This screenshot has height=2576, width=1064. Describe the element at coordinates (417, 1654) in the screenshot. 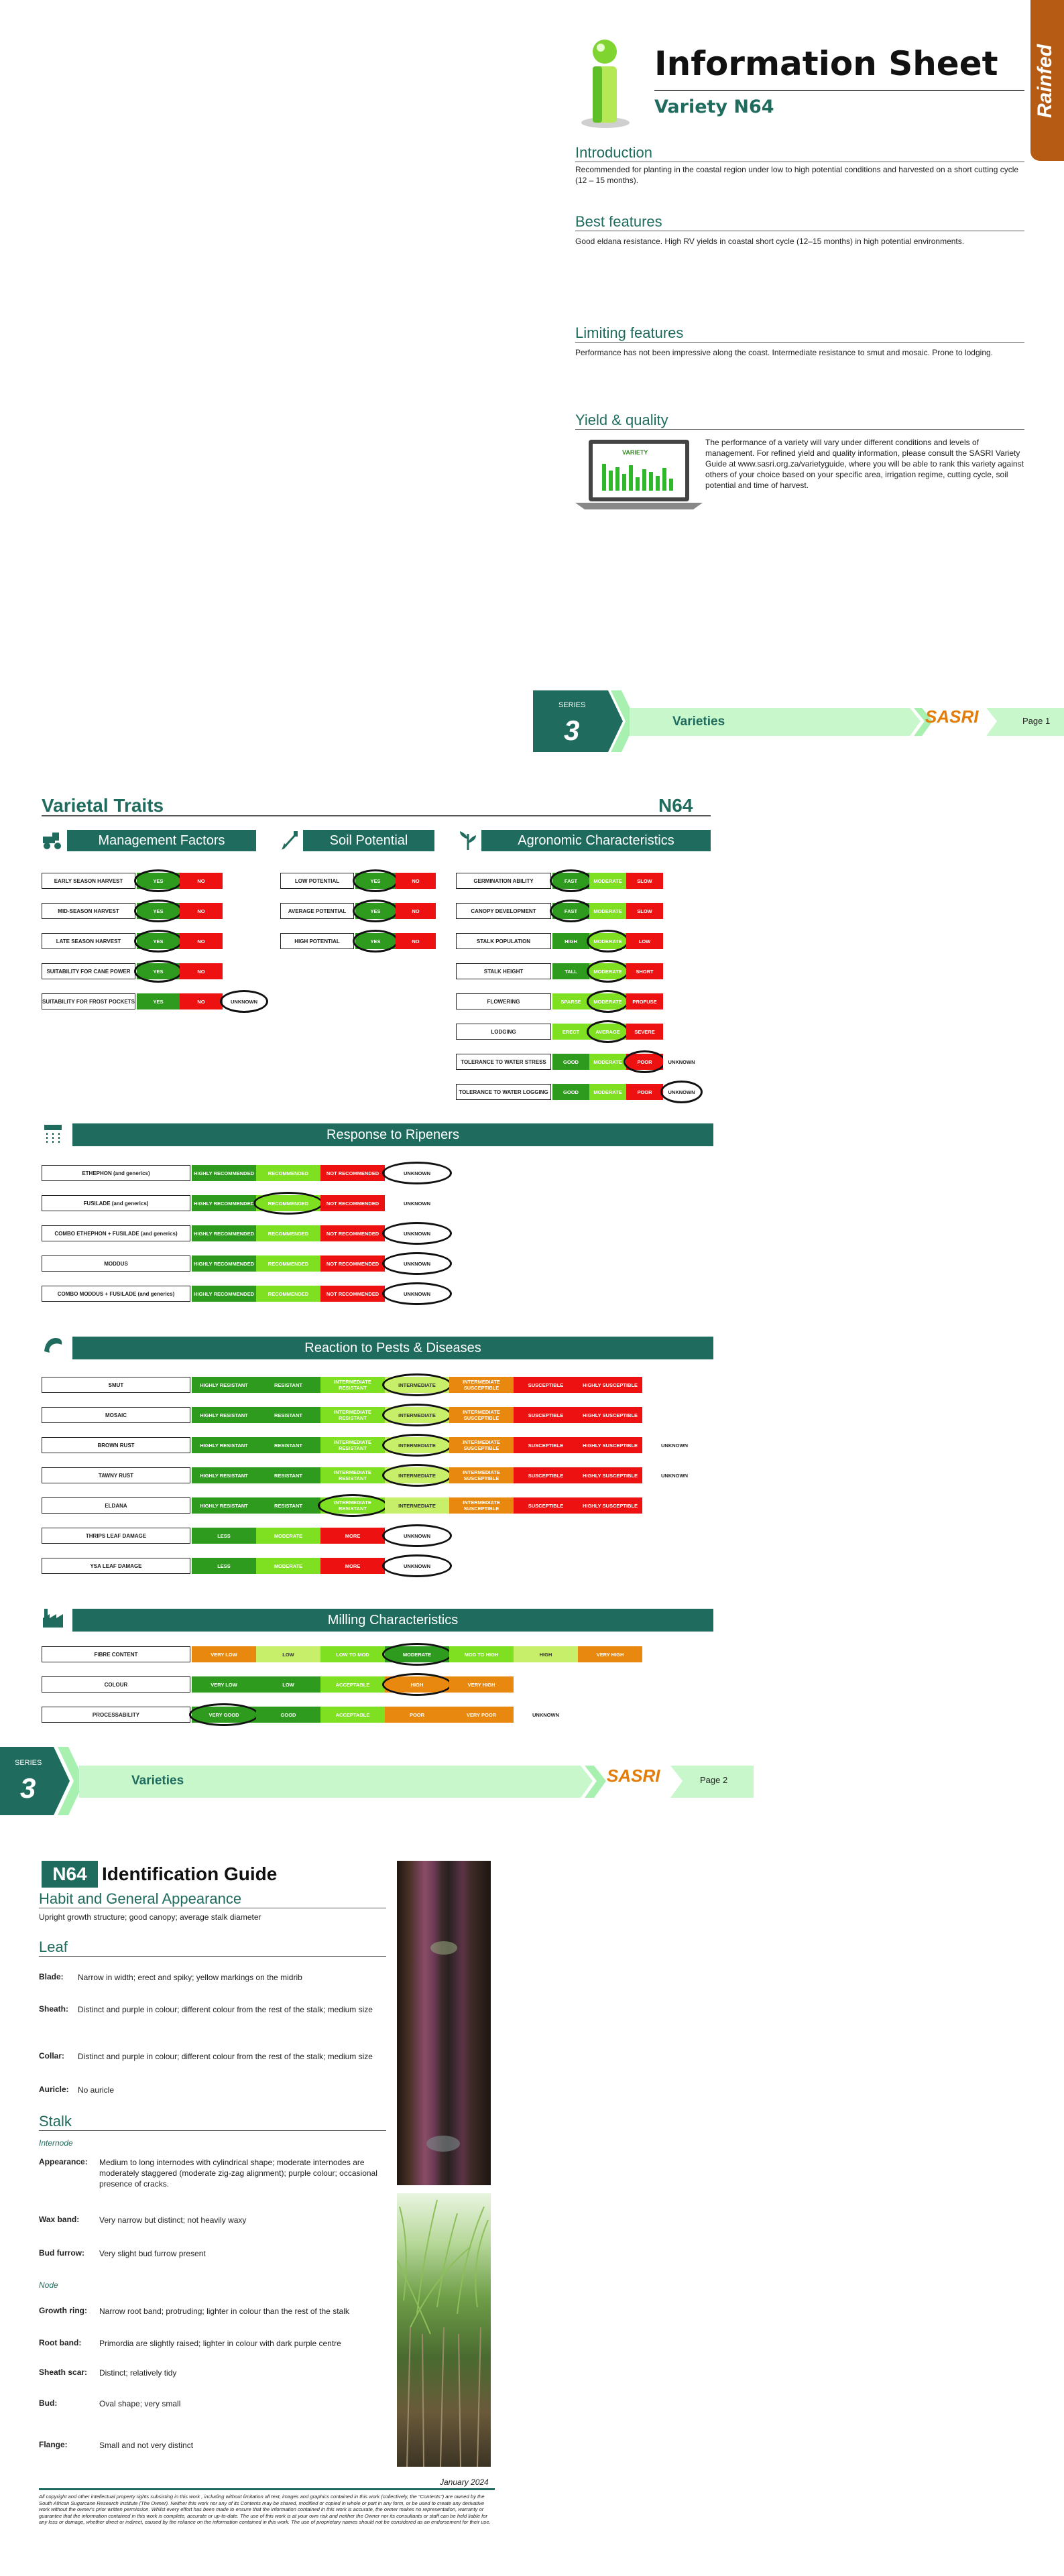

I see `milling-option: MODERATE` at that location.